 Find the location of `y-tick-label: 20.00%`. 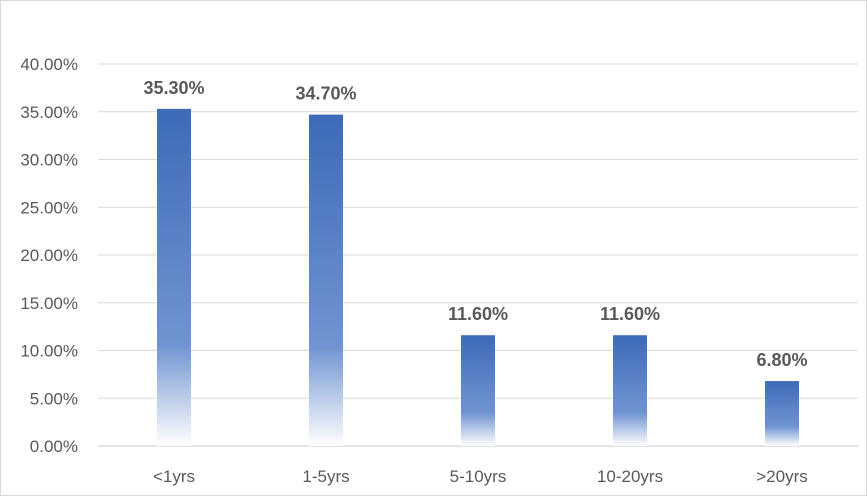

y-tick-label: 20.00% is located at coordinates (49, 255).